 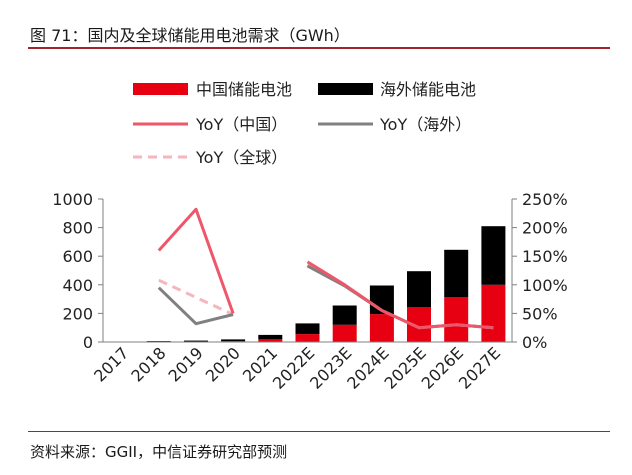 I want to click on legend-overseas-bar-swatch, so click(x=345, y=89).